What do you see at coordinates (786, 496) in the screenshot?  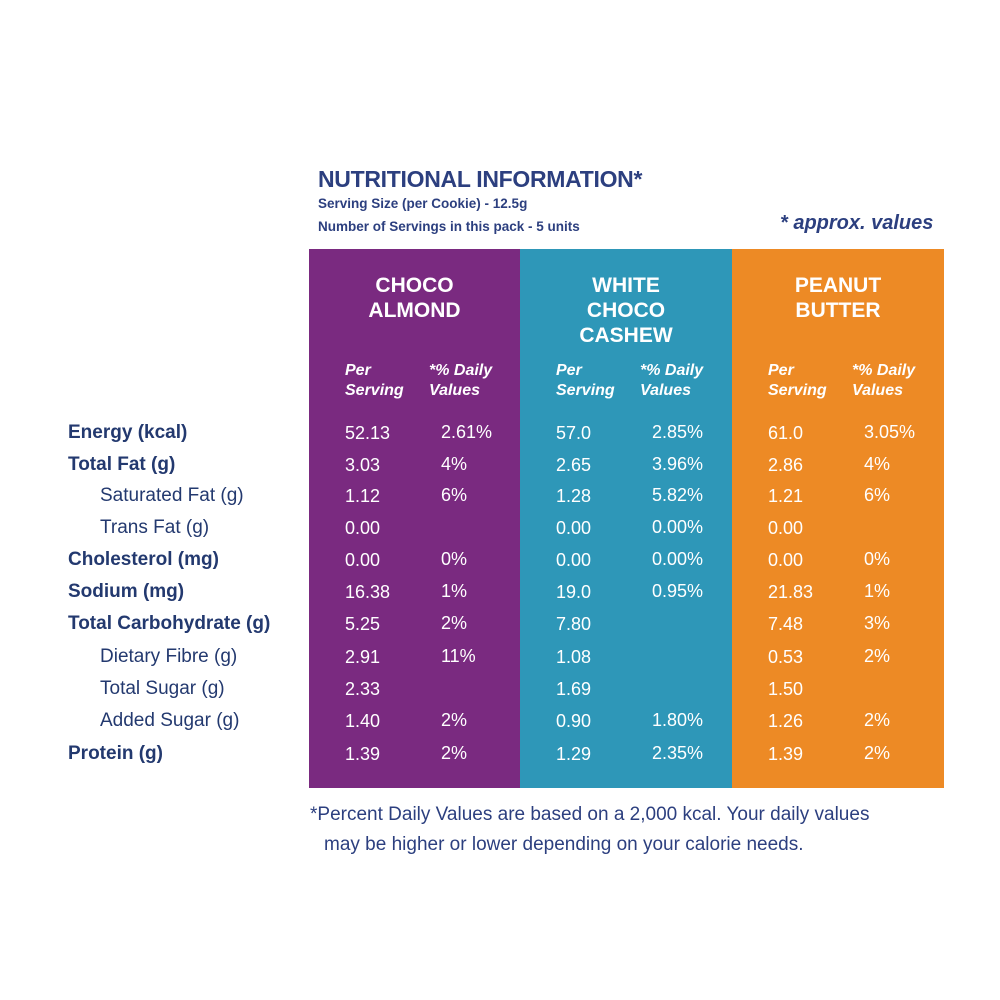 I see `per-serving-value: 1.21` at bounding box center [786, 496].